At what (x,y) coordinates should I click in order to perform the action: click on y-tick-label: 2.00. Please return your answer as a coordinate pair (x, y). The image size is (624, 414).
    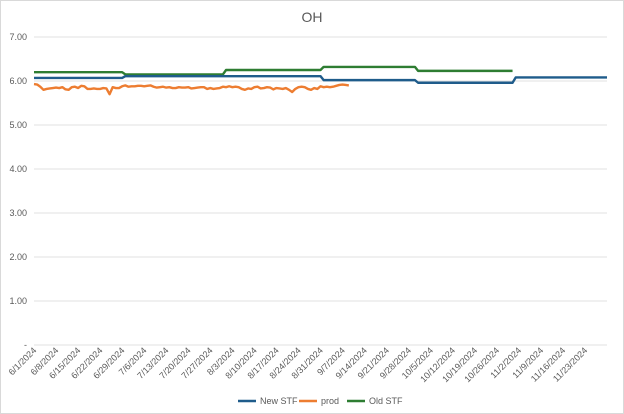
    Looking at the image, I should click on (18, 257).